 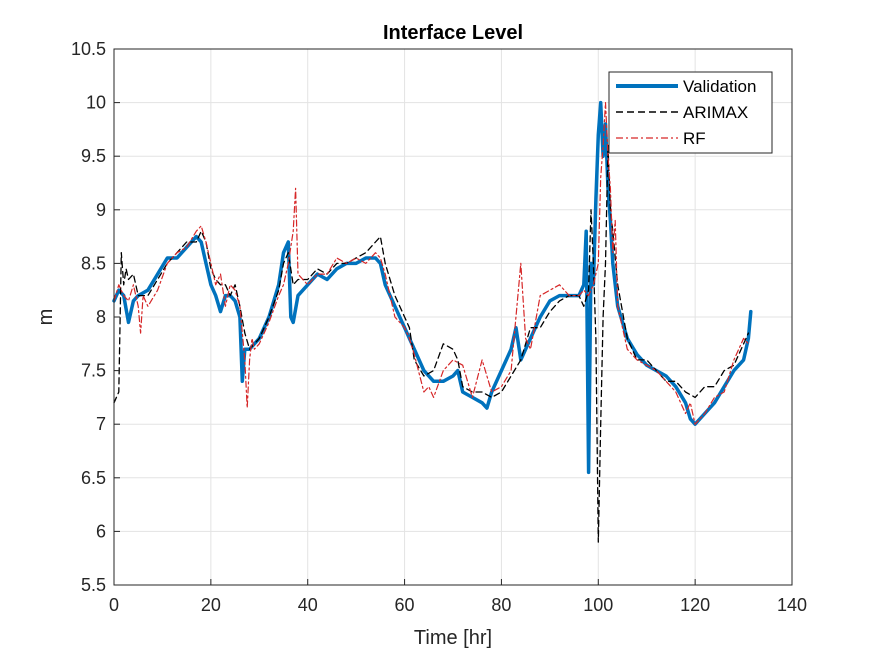 What do you see at coordinates (694, 138) in the screenshot?
I see `legend-label-rf: RF` at bounding box center [694, 138].